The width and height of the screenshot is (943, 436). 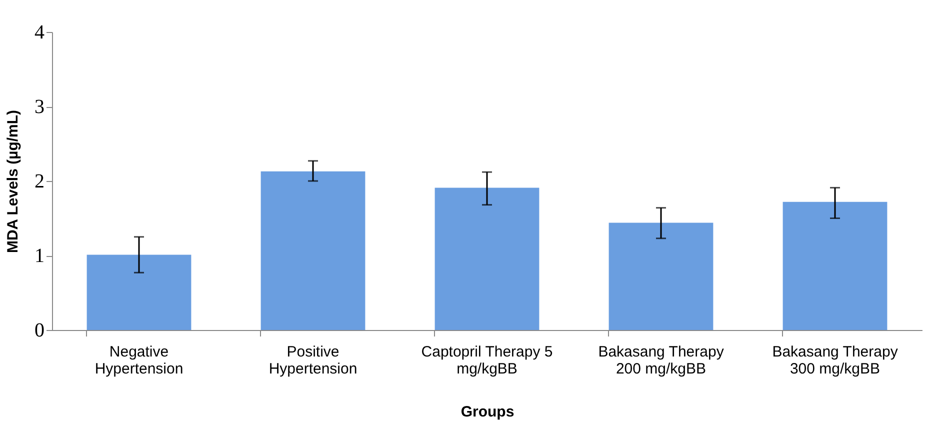 What do you see at coordinates (39, 331) in the screenshot?
I see `y-tick-label: 0` at bounding box center [39, 331].